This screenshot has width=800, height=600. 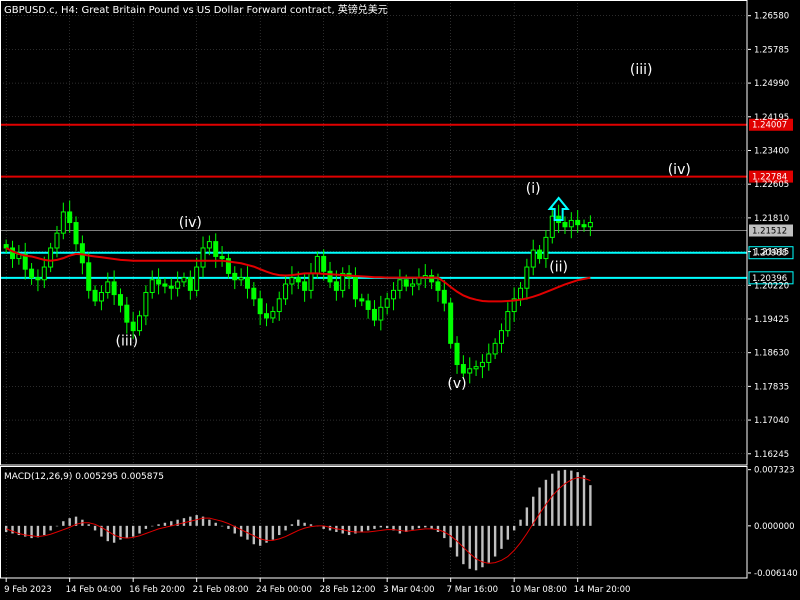 I want to click on wave-label: (iii), so click(x=127, y=341).